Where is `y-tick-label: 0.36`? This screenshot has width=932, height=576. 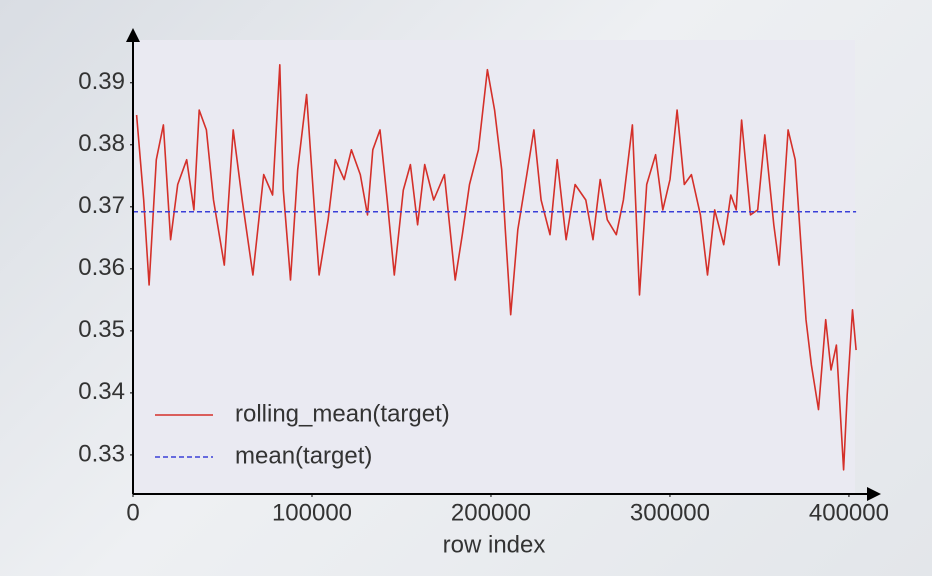 y-tick-label: 0.36 is located at coordinates (101, 267).